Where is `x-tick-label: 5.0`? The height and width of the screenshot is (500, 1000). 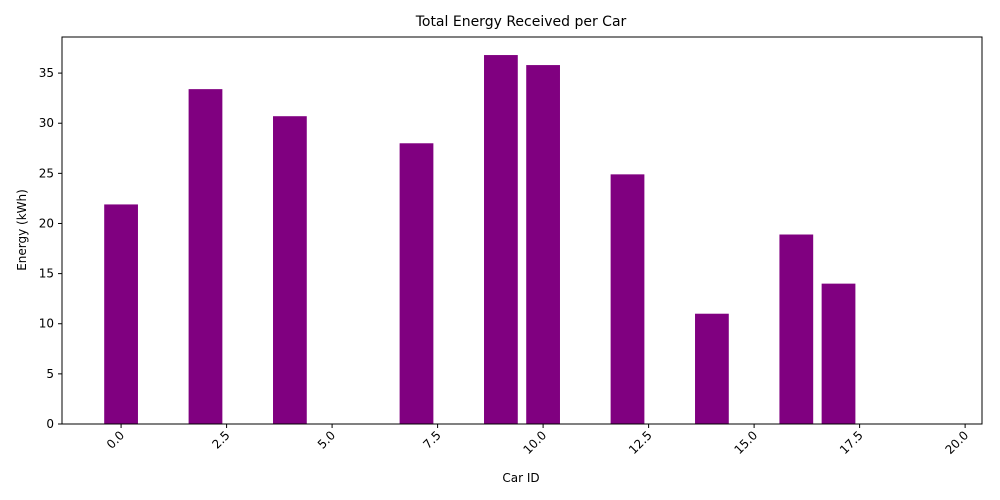 x-tick-label: 5.0 is located at coordinates (326, 439).